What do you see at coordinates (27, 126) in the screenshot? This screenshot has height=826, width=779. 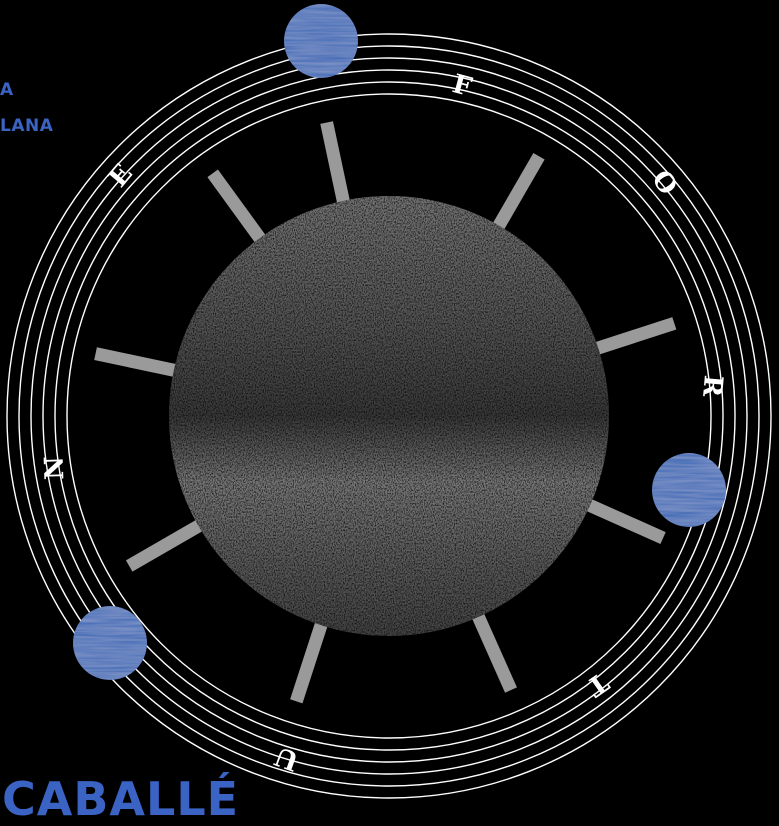 I see `side-text-line-2: LANA` at bounding box center [27, 126].